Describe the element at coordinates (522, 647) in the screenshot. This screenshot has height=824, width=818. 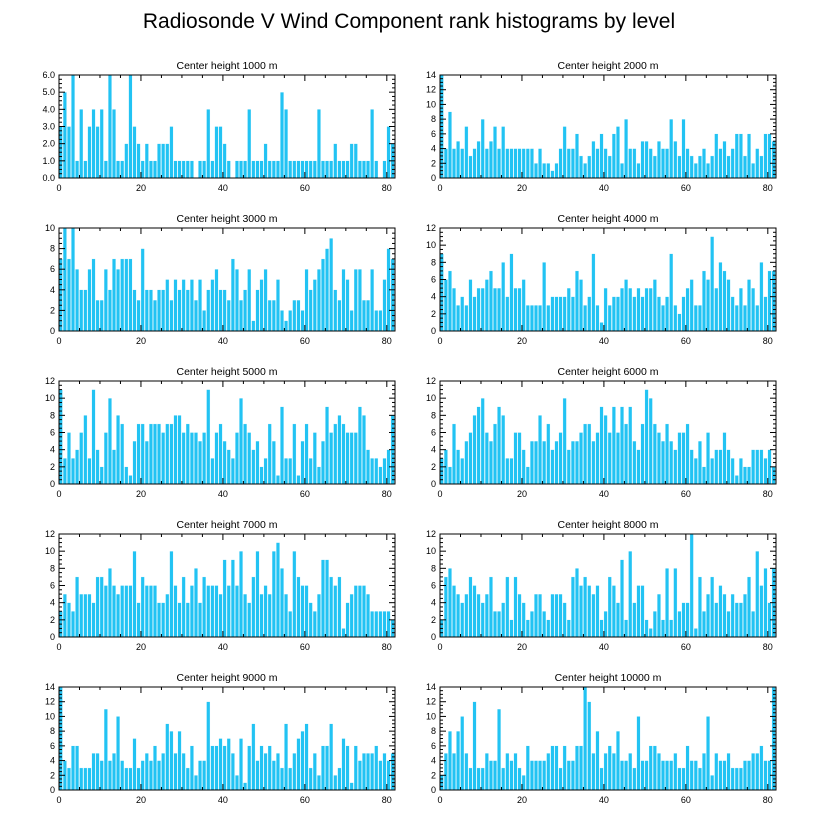
I see `x-tick-label: 20` at that location.